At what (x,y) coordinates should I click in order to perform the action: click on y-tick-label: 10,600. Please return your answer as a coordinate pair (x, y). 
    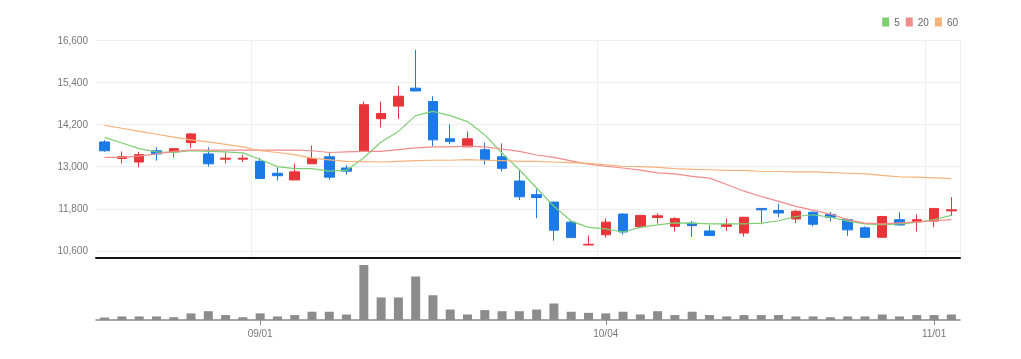
    Looking at the image, I should click on (73, 251).